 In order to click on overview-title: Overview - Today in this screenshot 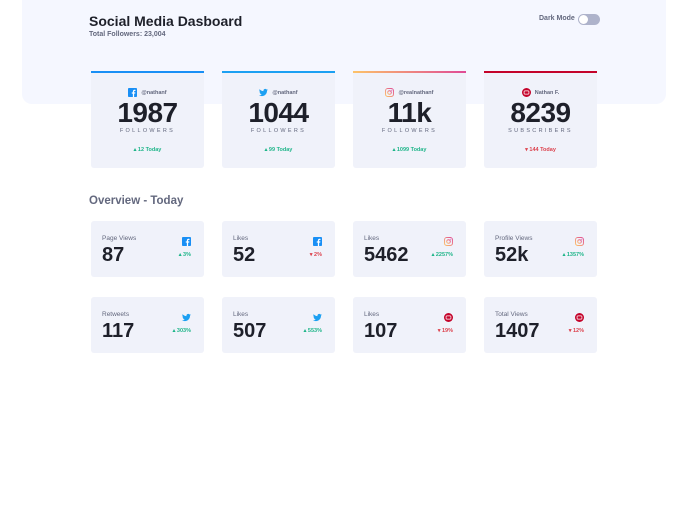, I will do `click(136, 201)`.